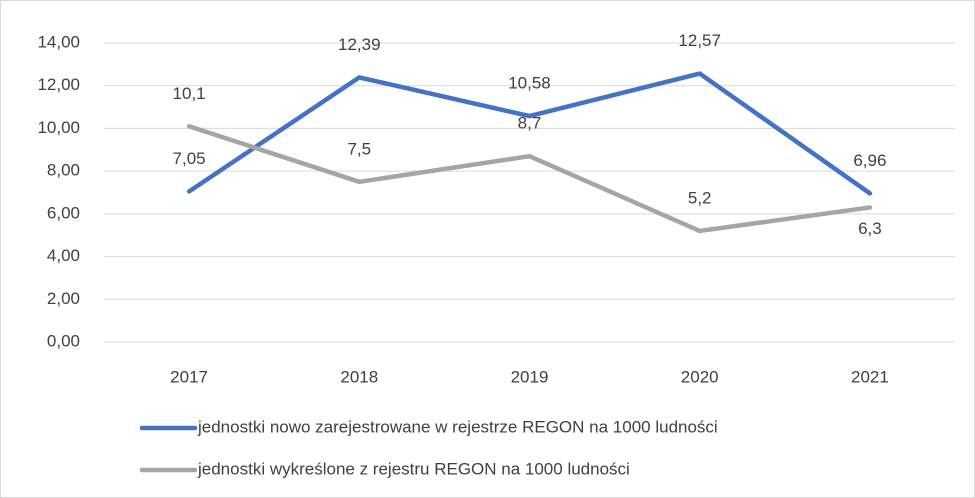 The height and width of the screenshot is (498, 975). What do you see at coordinates (870, 376) in the screenshot?
I see `x-tick-label: 2021` at bounding box center [870, 376].